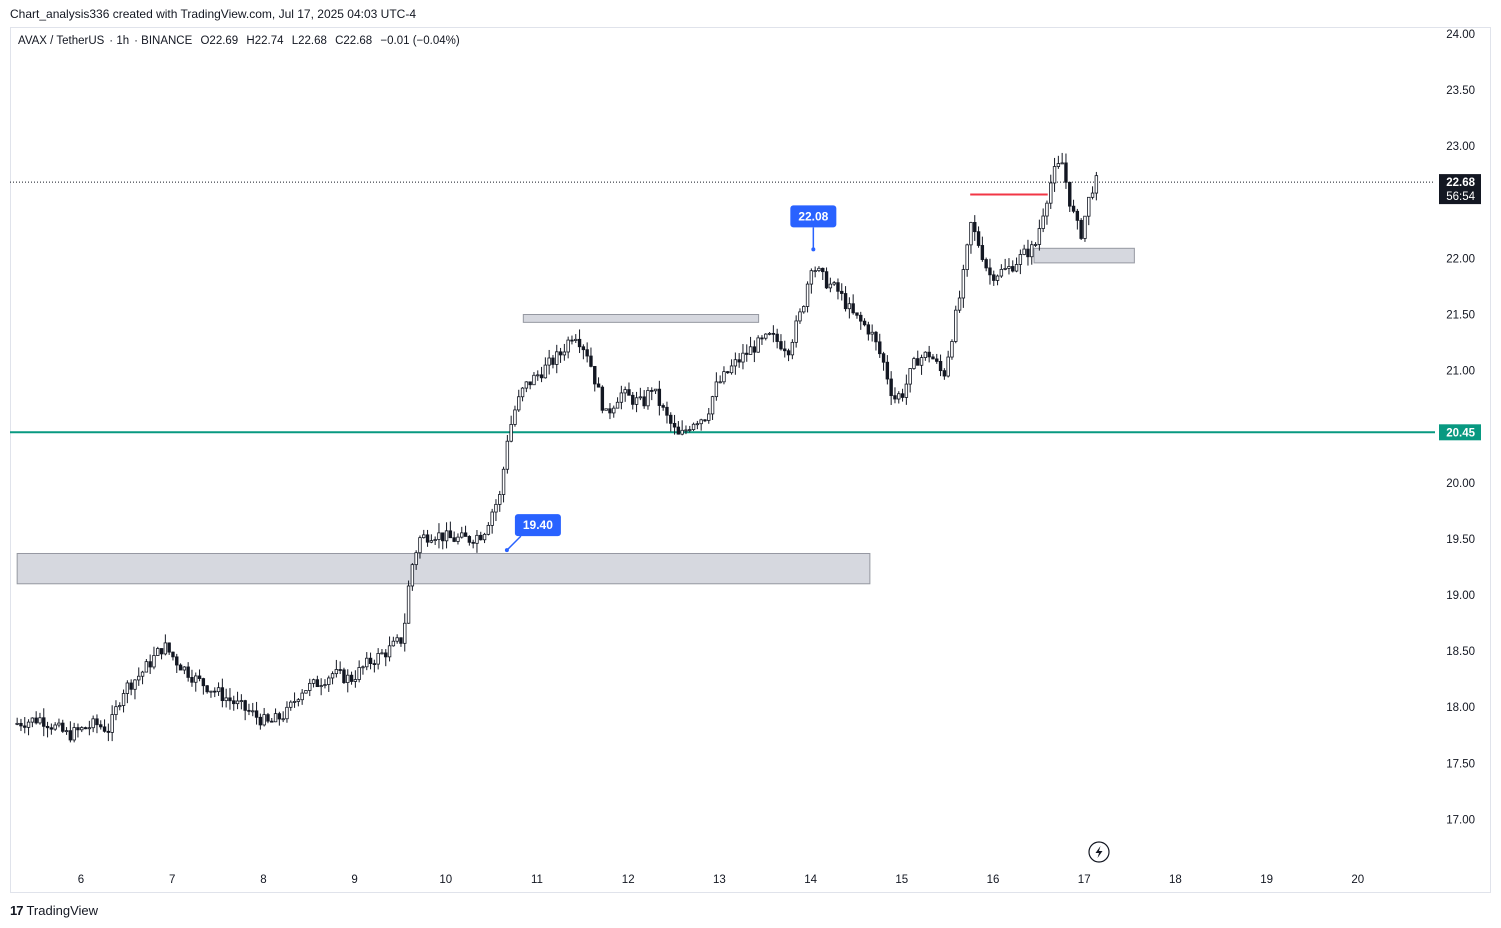 The width and height of the screenshot is (1501, 928). Describe the element at coordinates (1460, 35) in the screenshot. I see `price-tick-label: 24.00` at that location.